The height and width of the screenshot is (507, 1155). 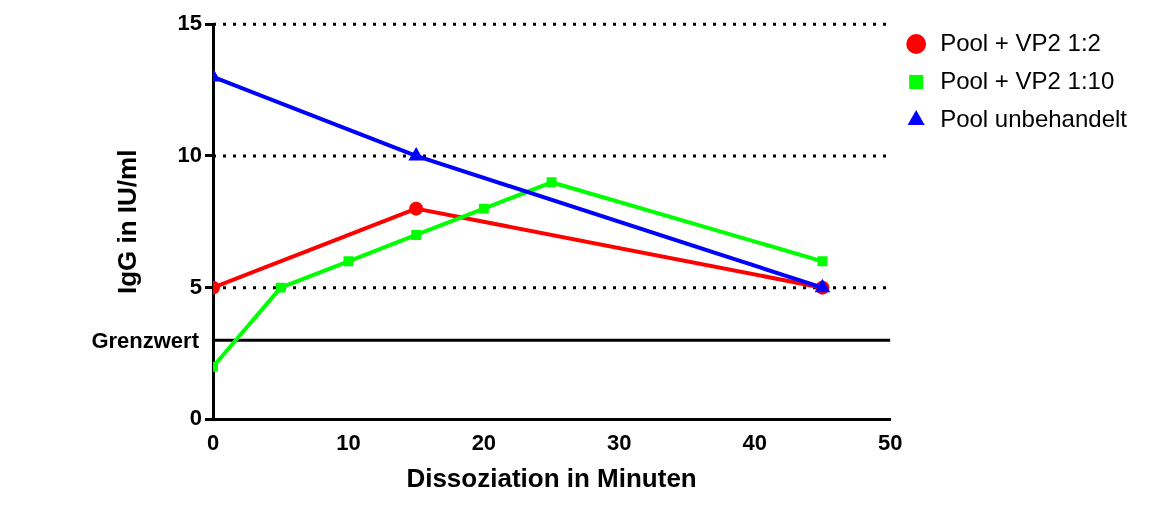 What do you see at coordinates (551, 477) in the screenshot?
I see `x-axis-title: Dissoziation in Minuten` at bounding box center [551, 477].